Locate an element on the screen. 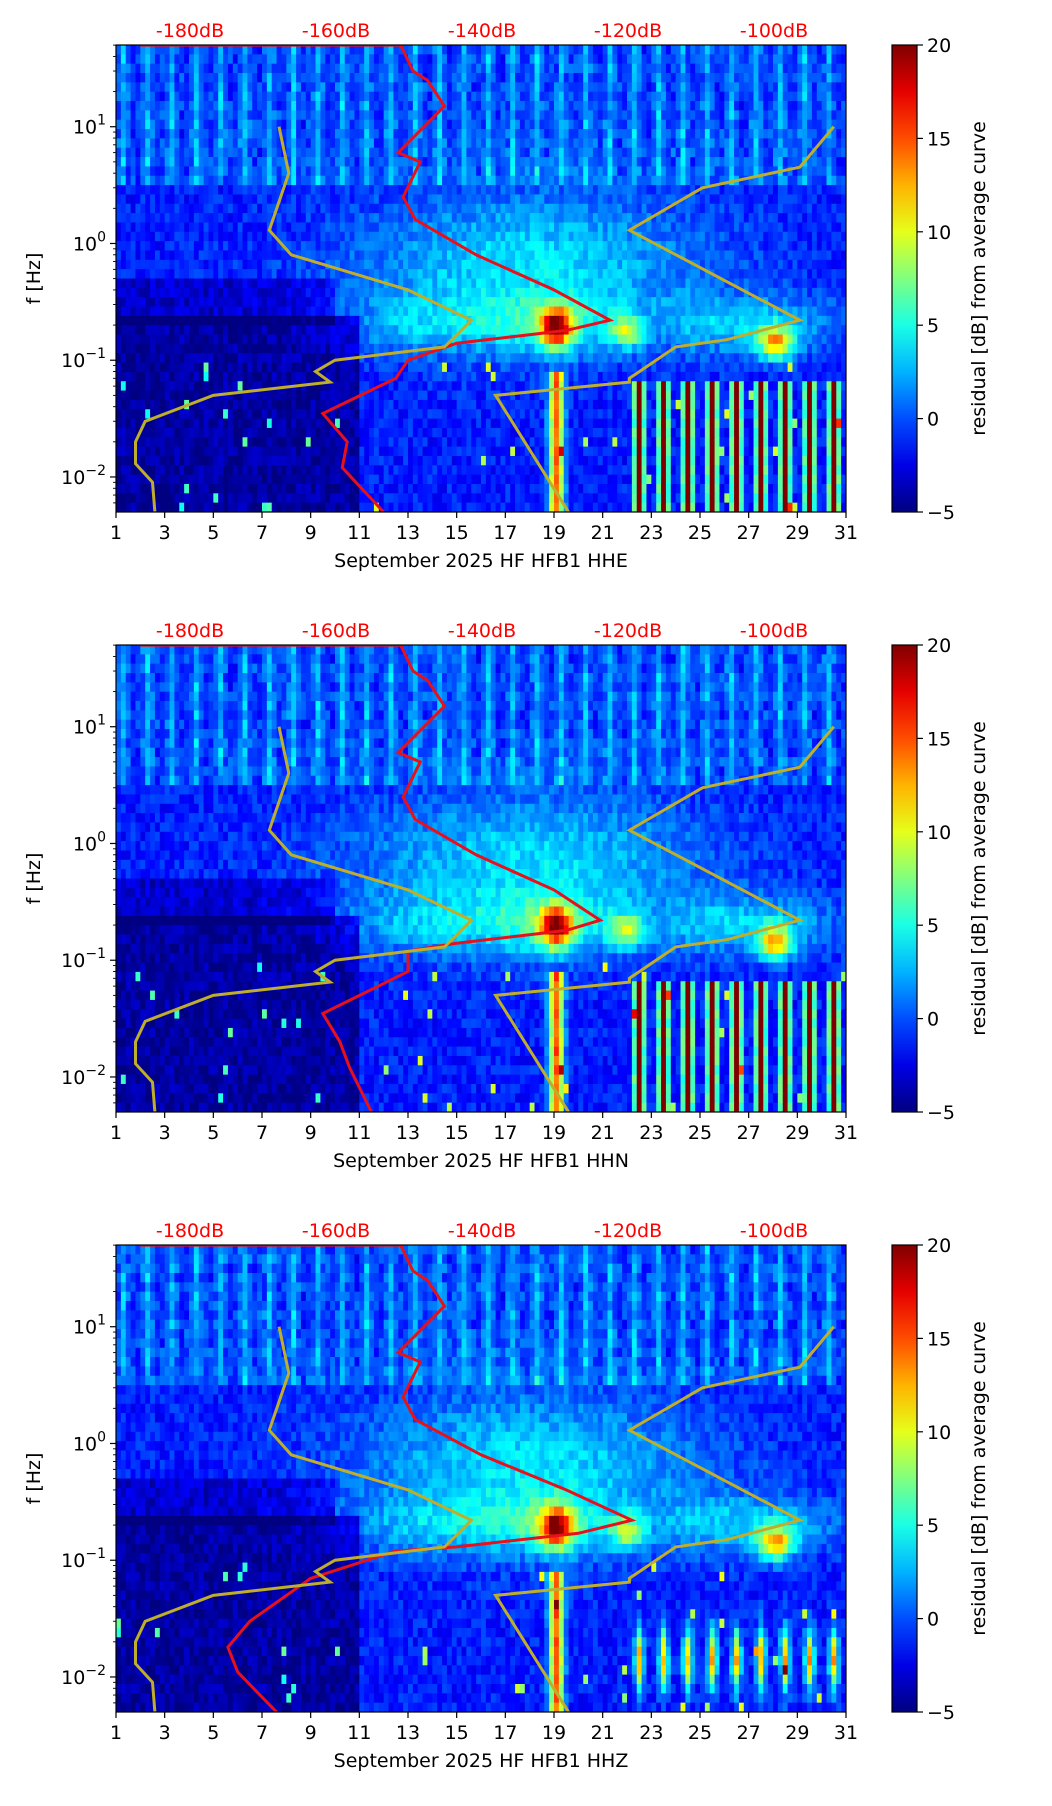 This screenshot has width=1052, height=1806. x-tick-label: 5 is located at coordinates (213, 1133).